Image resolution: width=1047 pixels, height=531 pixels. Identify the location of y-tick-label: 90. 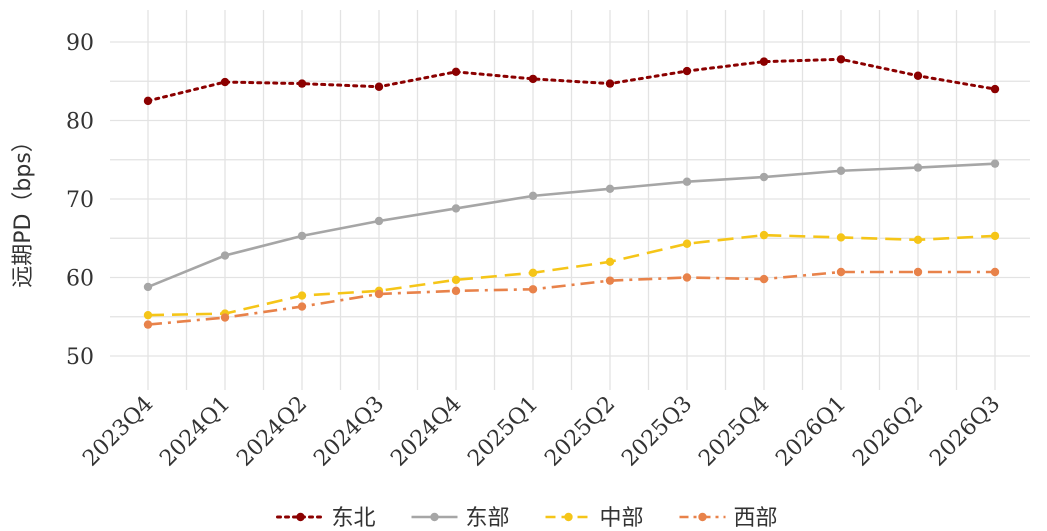
(80, 43).